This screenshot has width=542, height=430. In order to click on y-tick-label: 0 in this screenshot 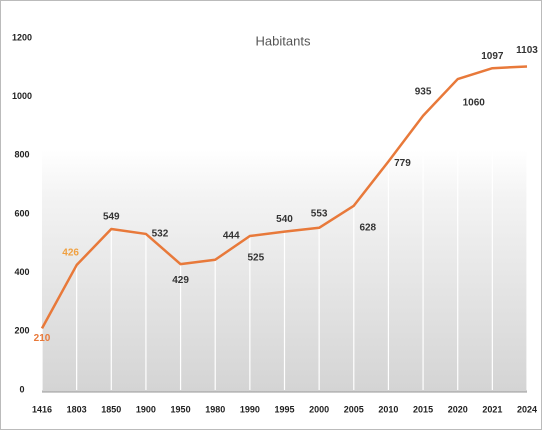, I will do `click(21, 389)`.